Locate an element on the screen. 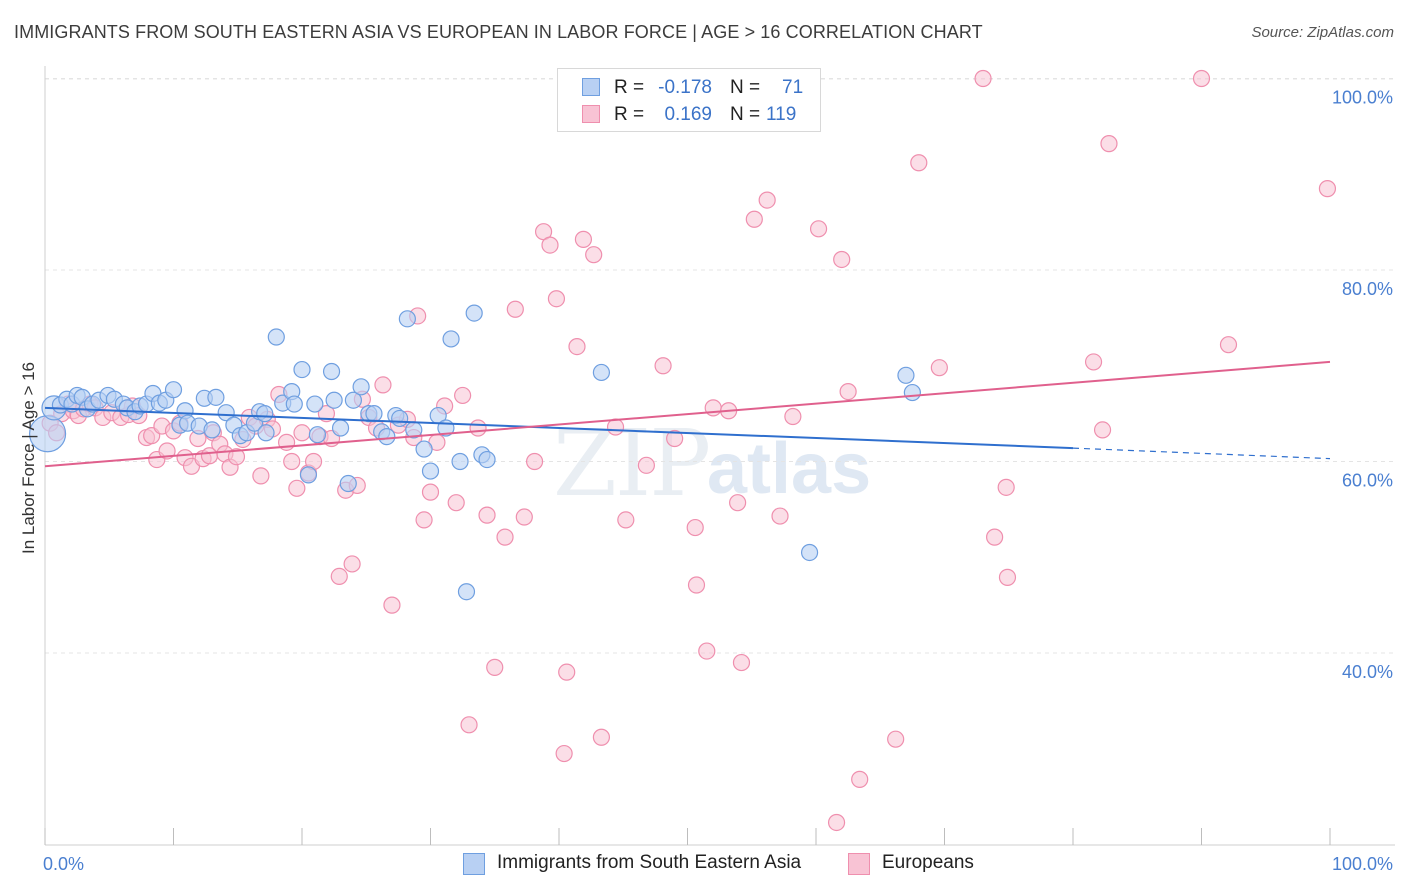  bottom-legend-swatch-blue is located at coordinates (474, 864).